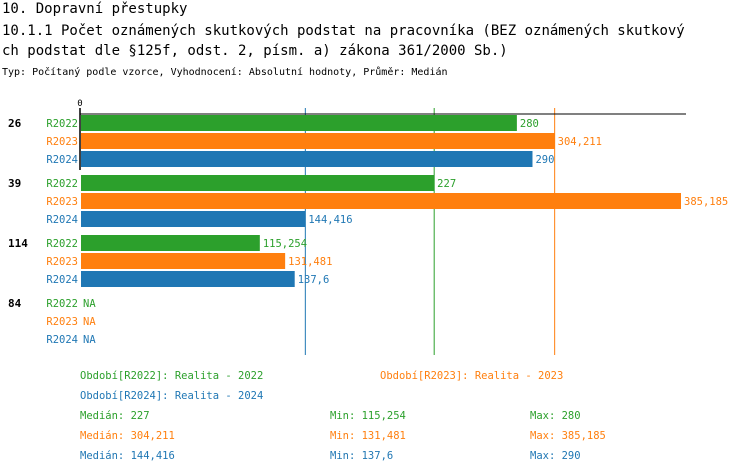 The width and height of the screenshot is (750, 474). Describe the element at coordinates (314, 280) in the screenshot. I see `data-label: 137,6` at that location.